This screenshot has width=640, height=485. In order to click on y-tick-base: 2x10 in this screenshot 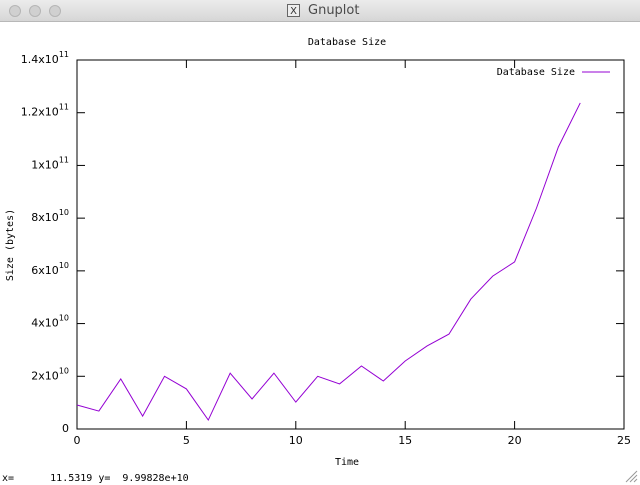, I will do `click(45, 375)`.